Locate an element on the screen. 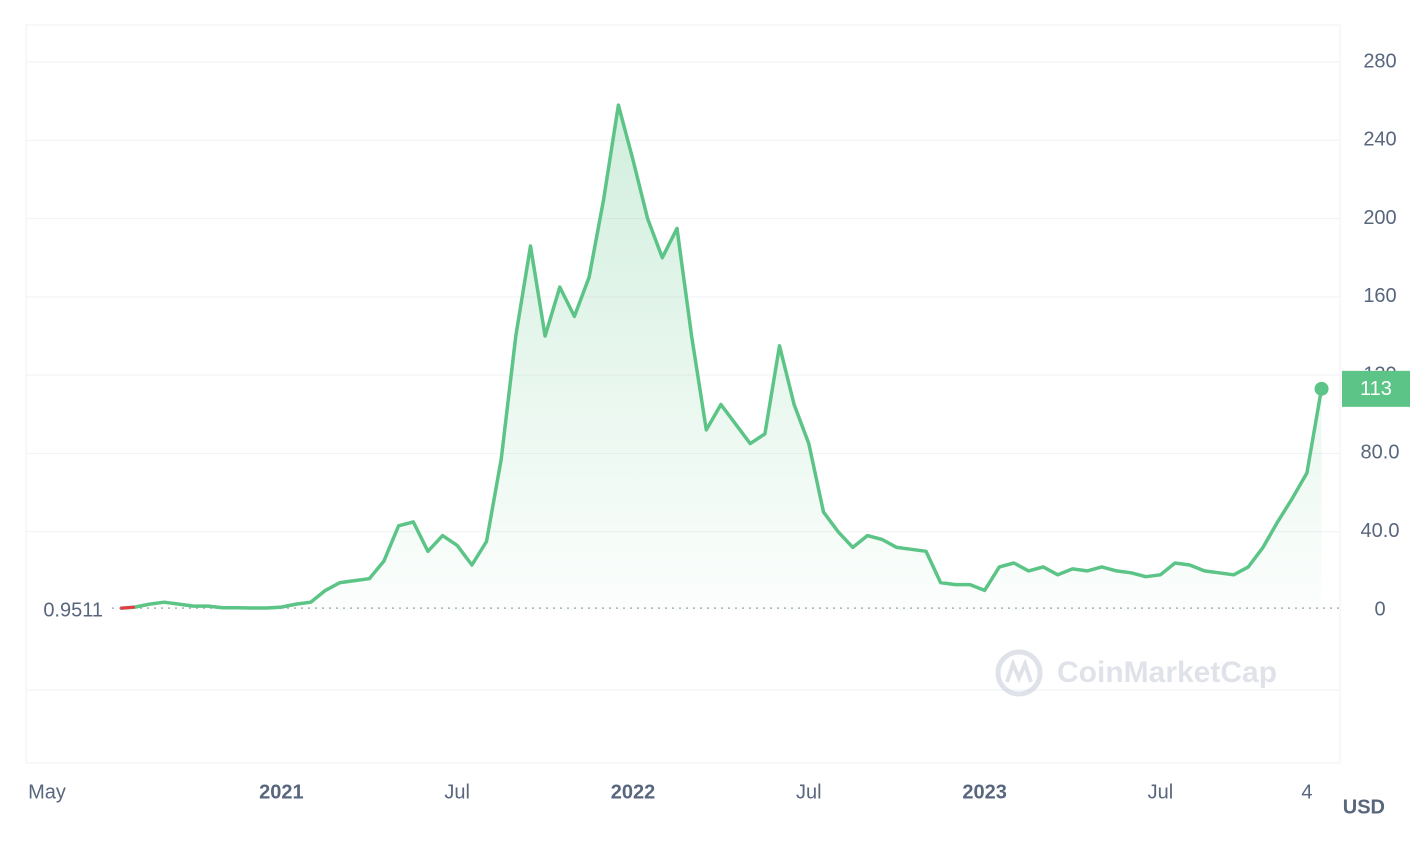  y-tick-label: 160 is located at coordinates (1379, 296).